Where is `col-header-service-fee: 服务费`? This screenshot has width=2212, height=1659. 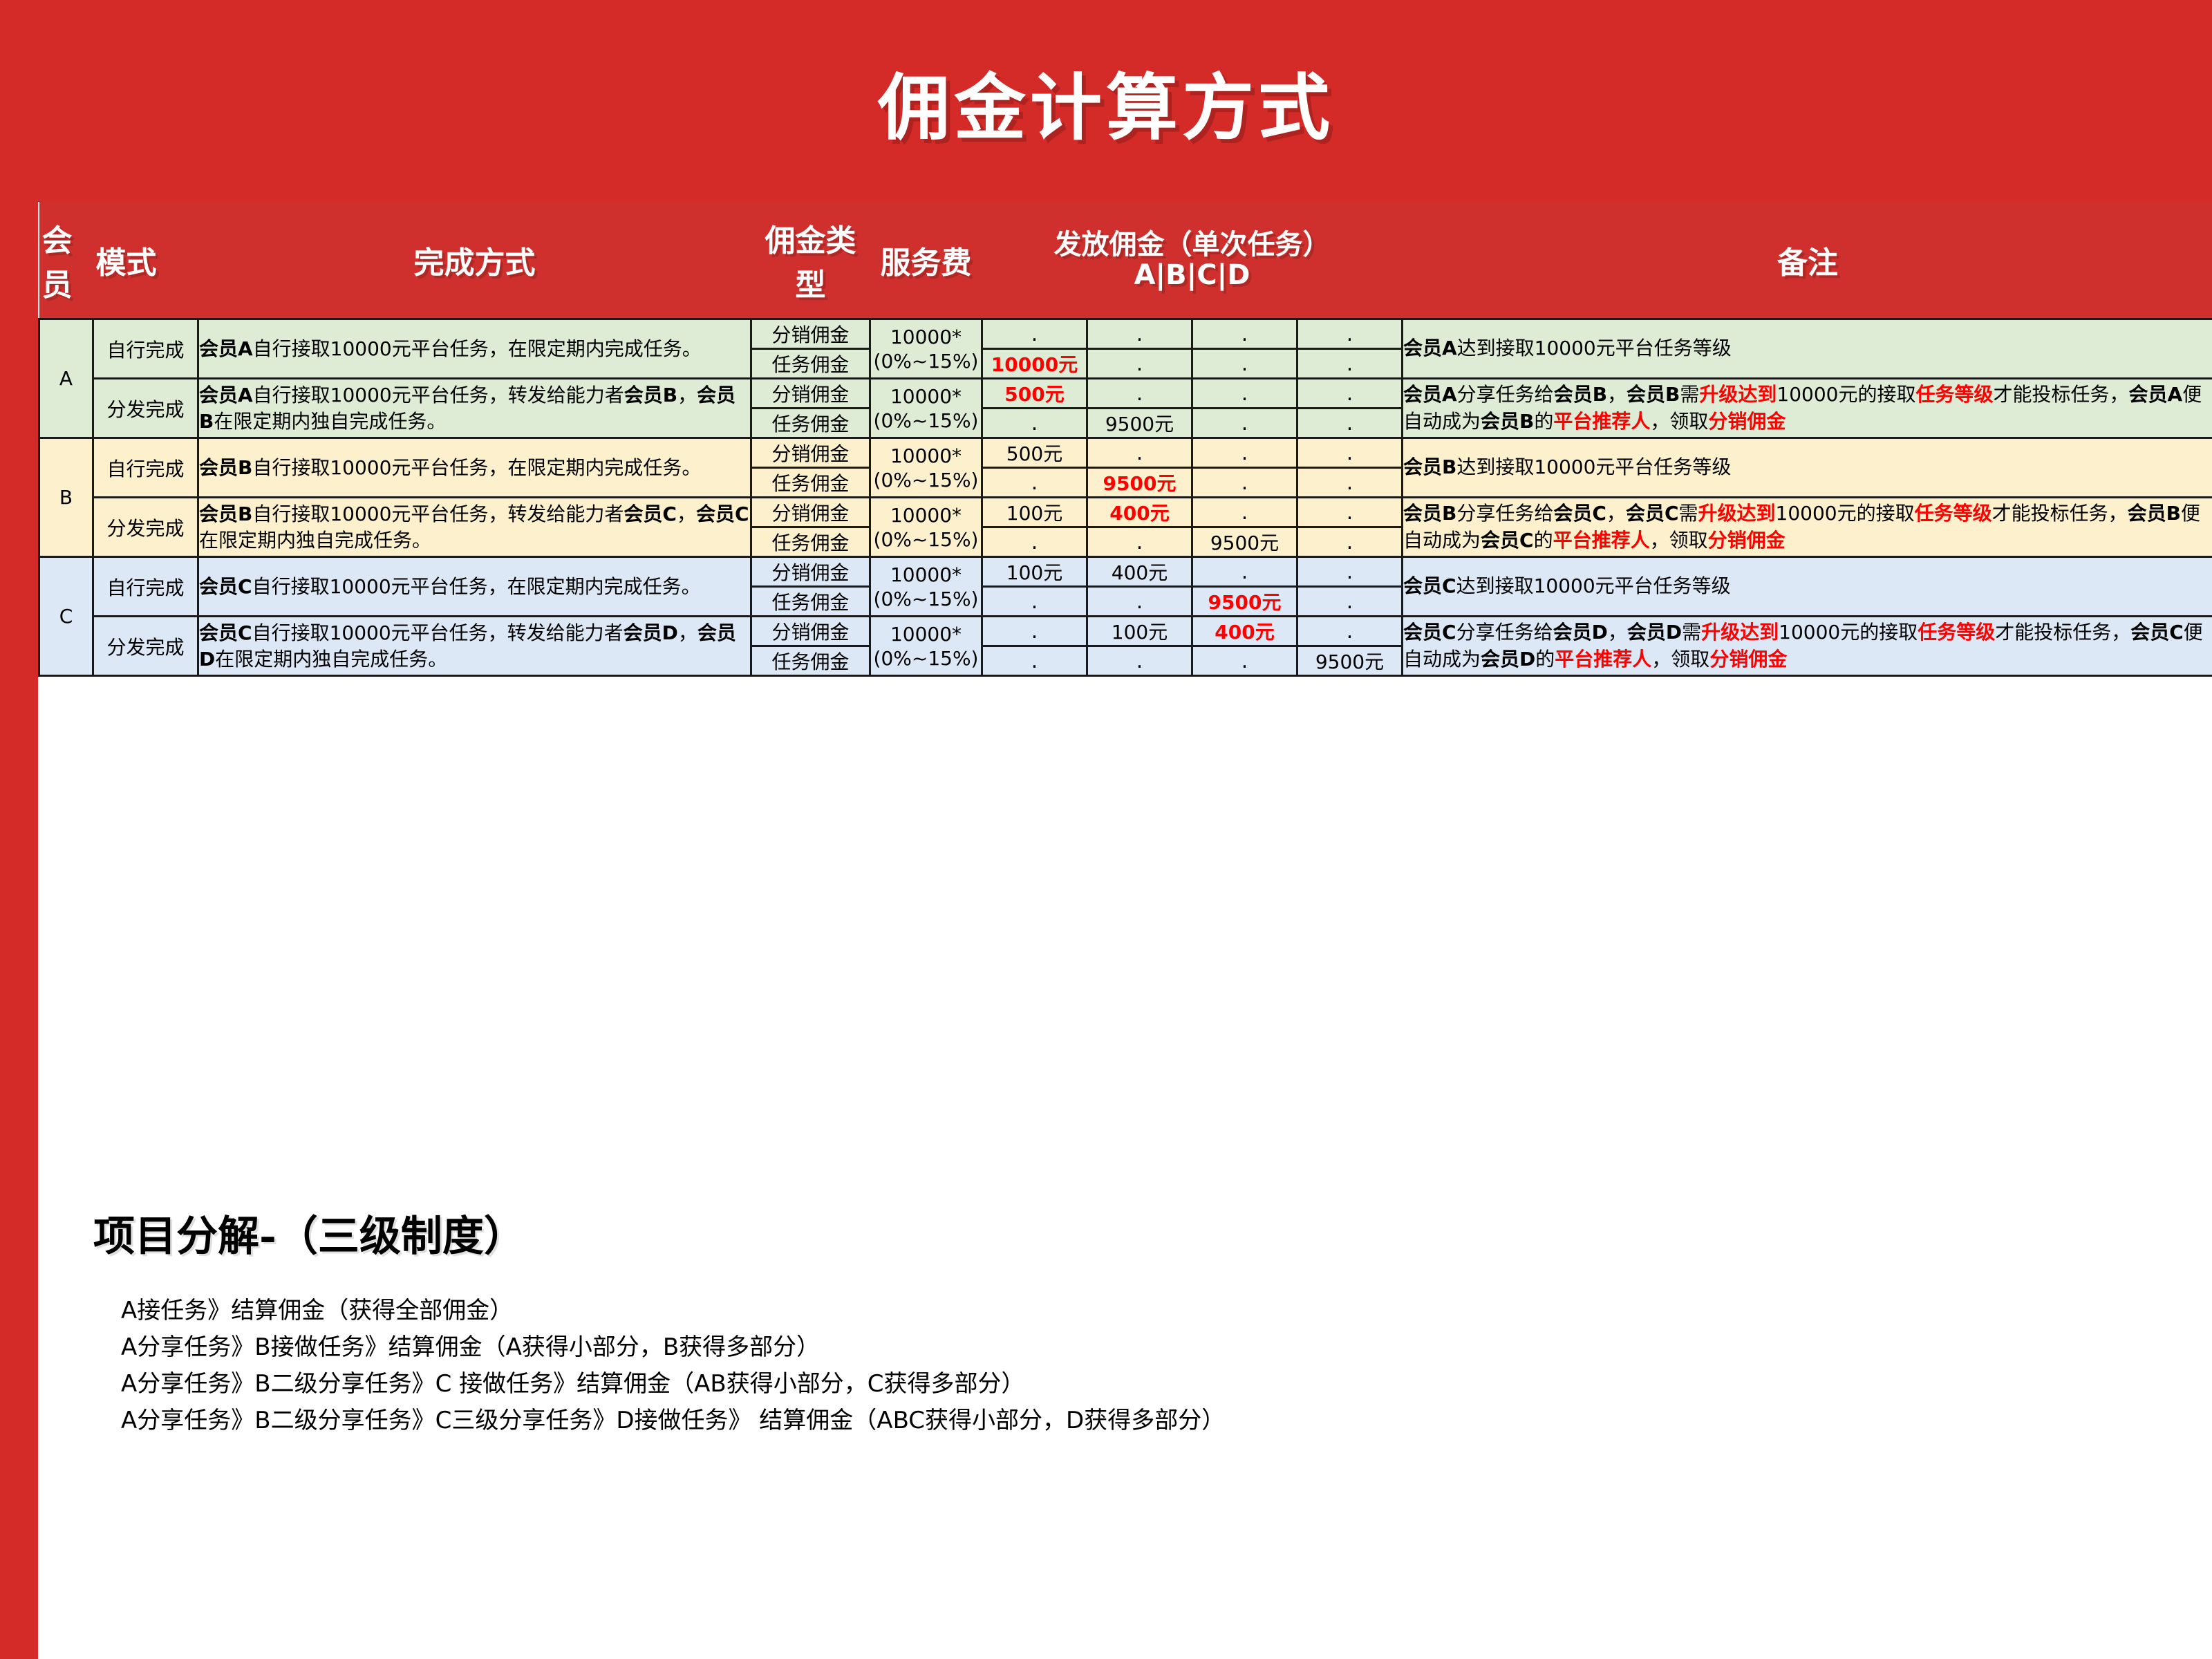
col-header-service-fee: 服务费 is located at coordinates (926, 260).